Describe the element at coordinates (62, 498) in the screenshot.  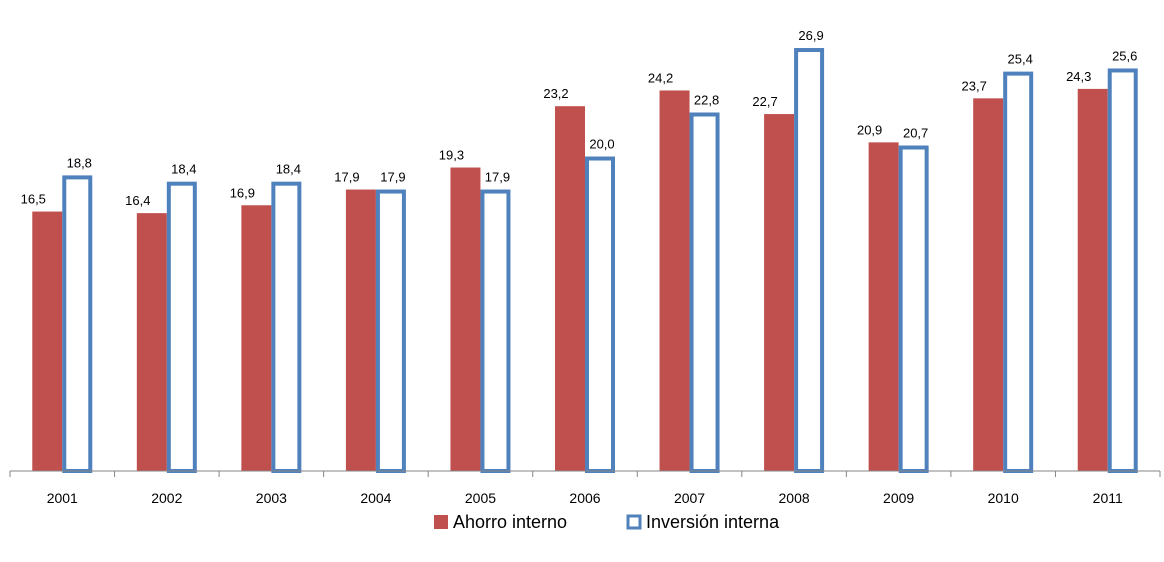
I see `x-tick-label-2001: 2001` at that location.